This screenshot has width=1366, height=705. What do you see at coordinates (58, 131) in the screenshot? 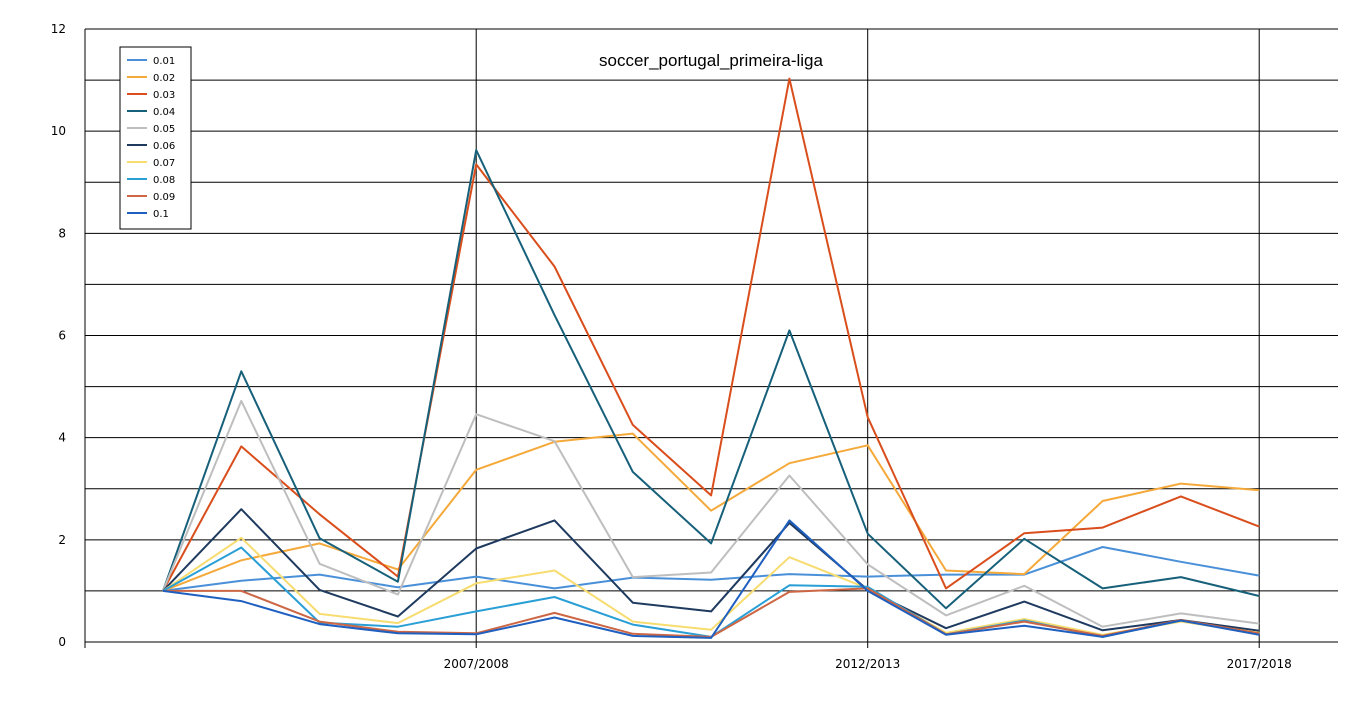
I see `y-tick-label: 10` at bounding box center [58, 131].